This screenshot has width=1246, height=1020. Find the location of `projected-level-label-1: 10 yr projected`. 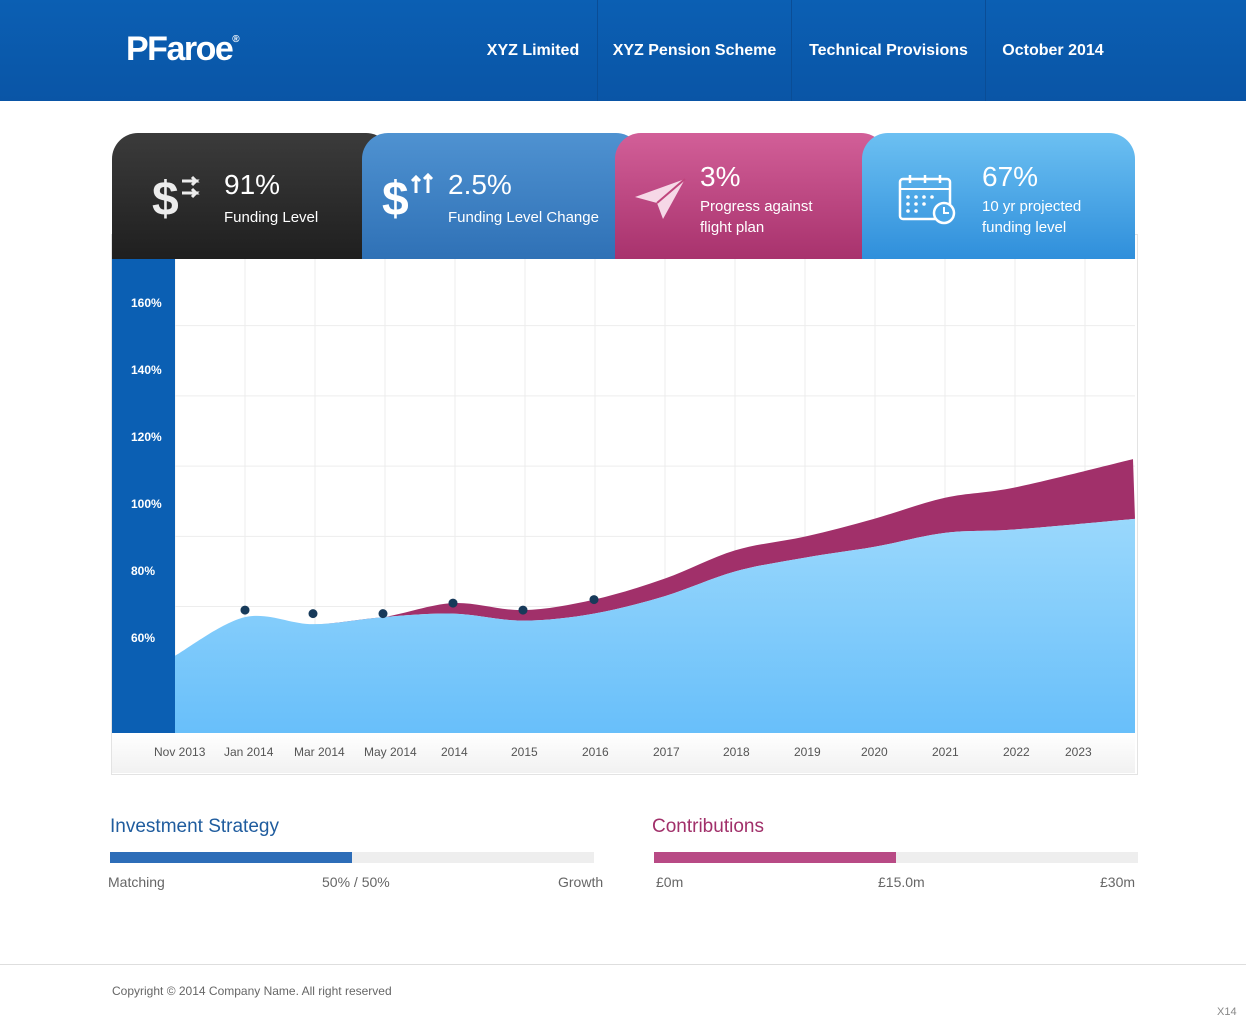

projected-level-label-1: 10 yr projected is located at coordinates (1032, 206).